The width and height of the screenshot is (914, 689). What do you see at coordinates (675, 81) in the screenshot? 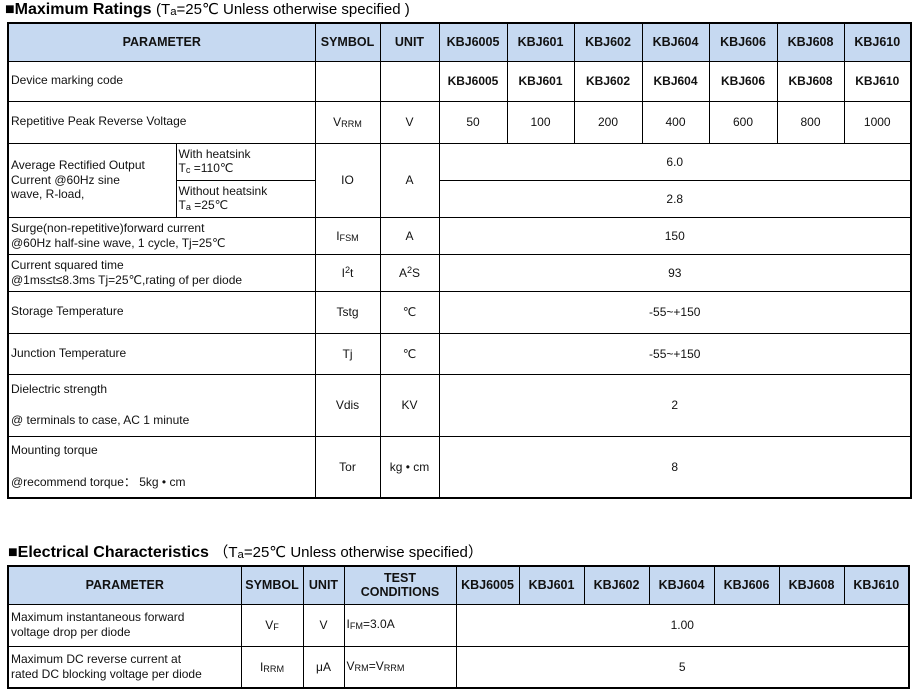
I see `value-cell: KBJ604` at bounding box center [675, 81].